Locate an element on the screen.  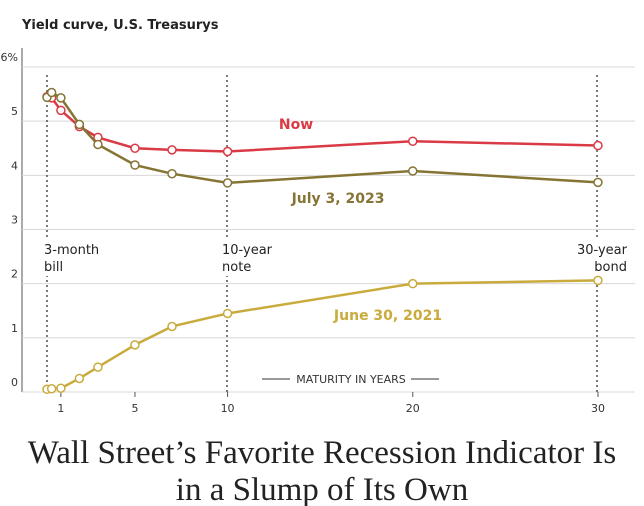
series-line is located at coordinates (322, 124).